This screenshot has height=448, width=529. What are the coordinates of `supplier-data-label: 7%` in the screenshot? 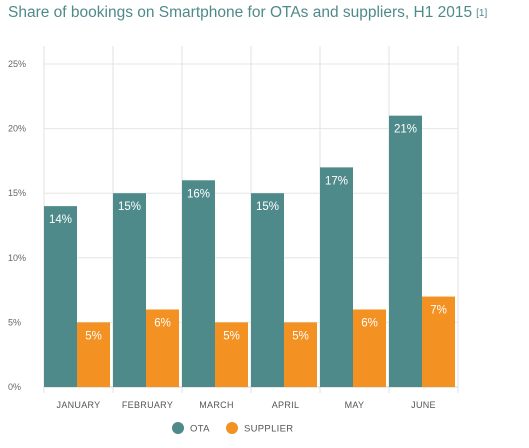 It's located at (438, 311).